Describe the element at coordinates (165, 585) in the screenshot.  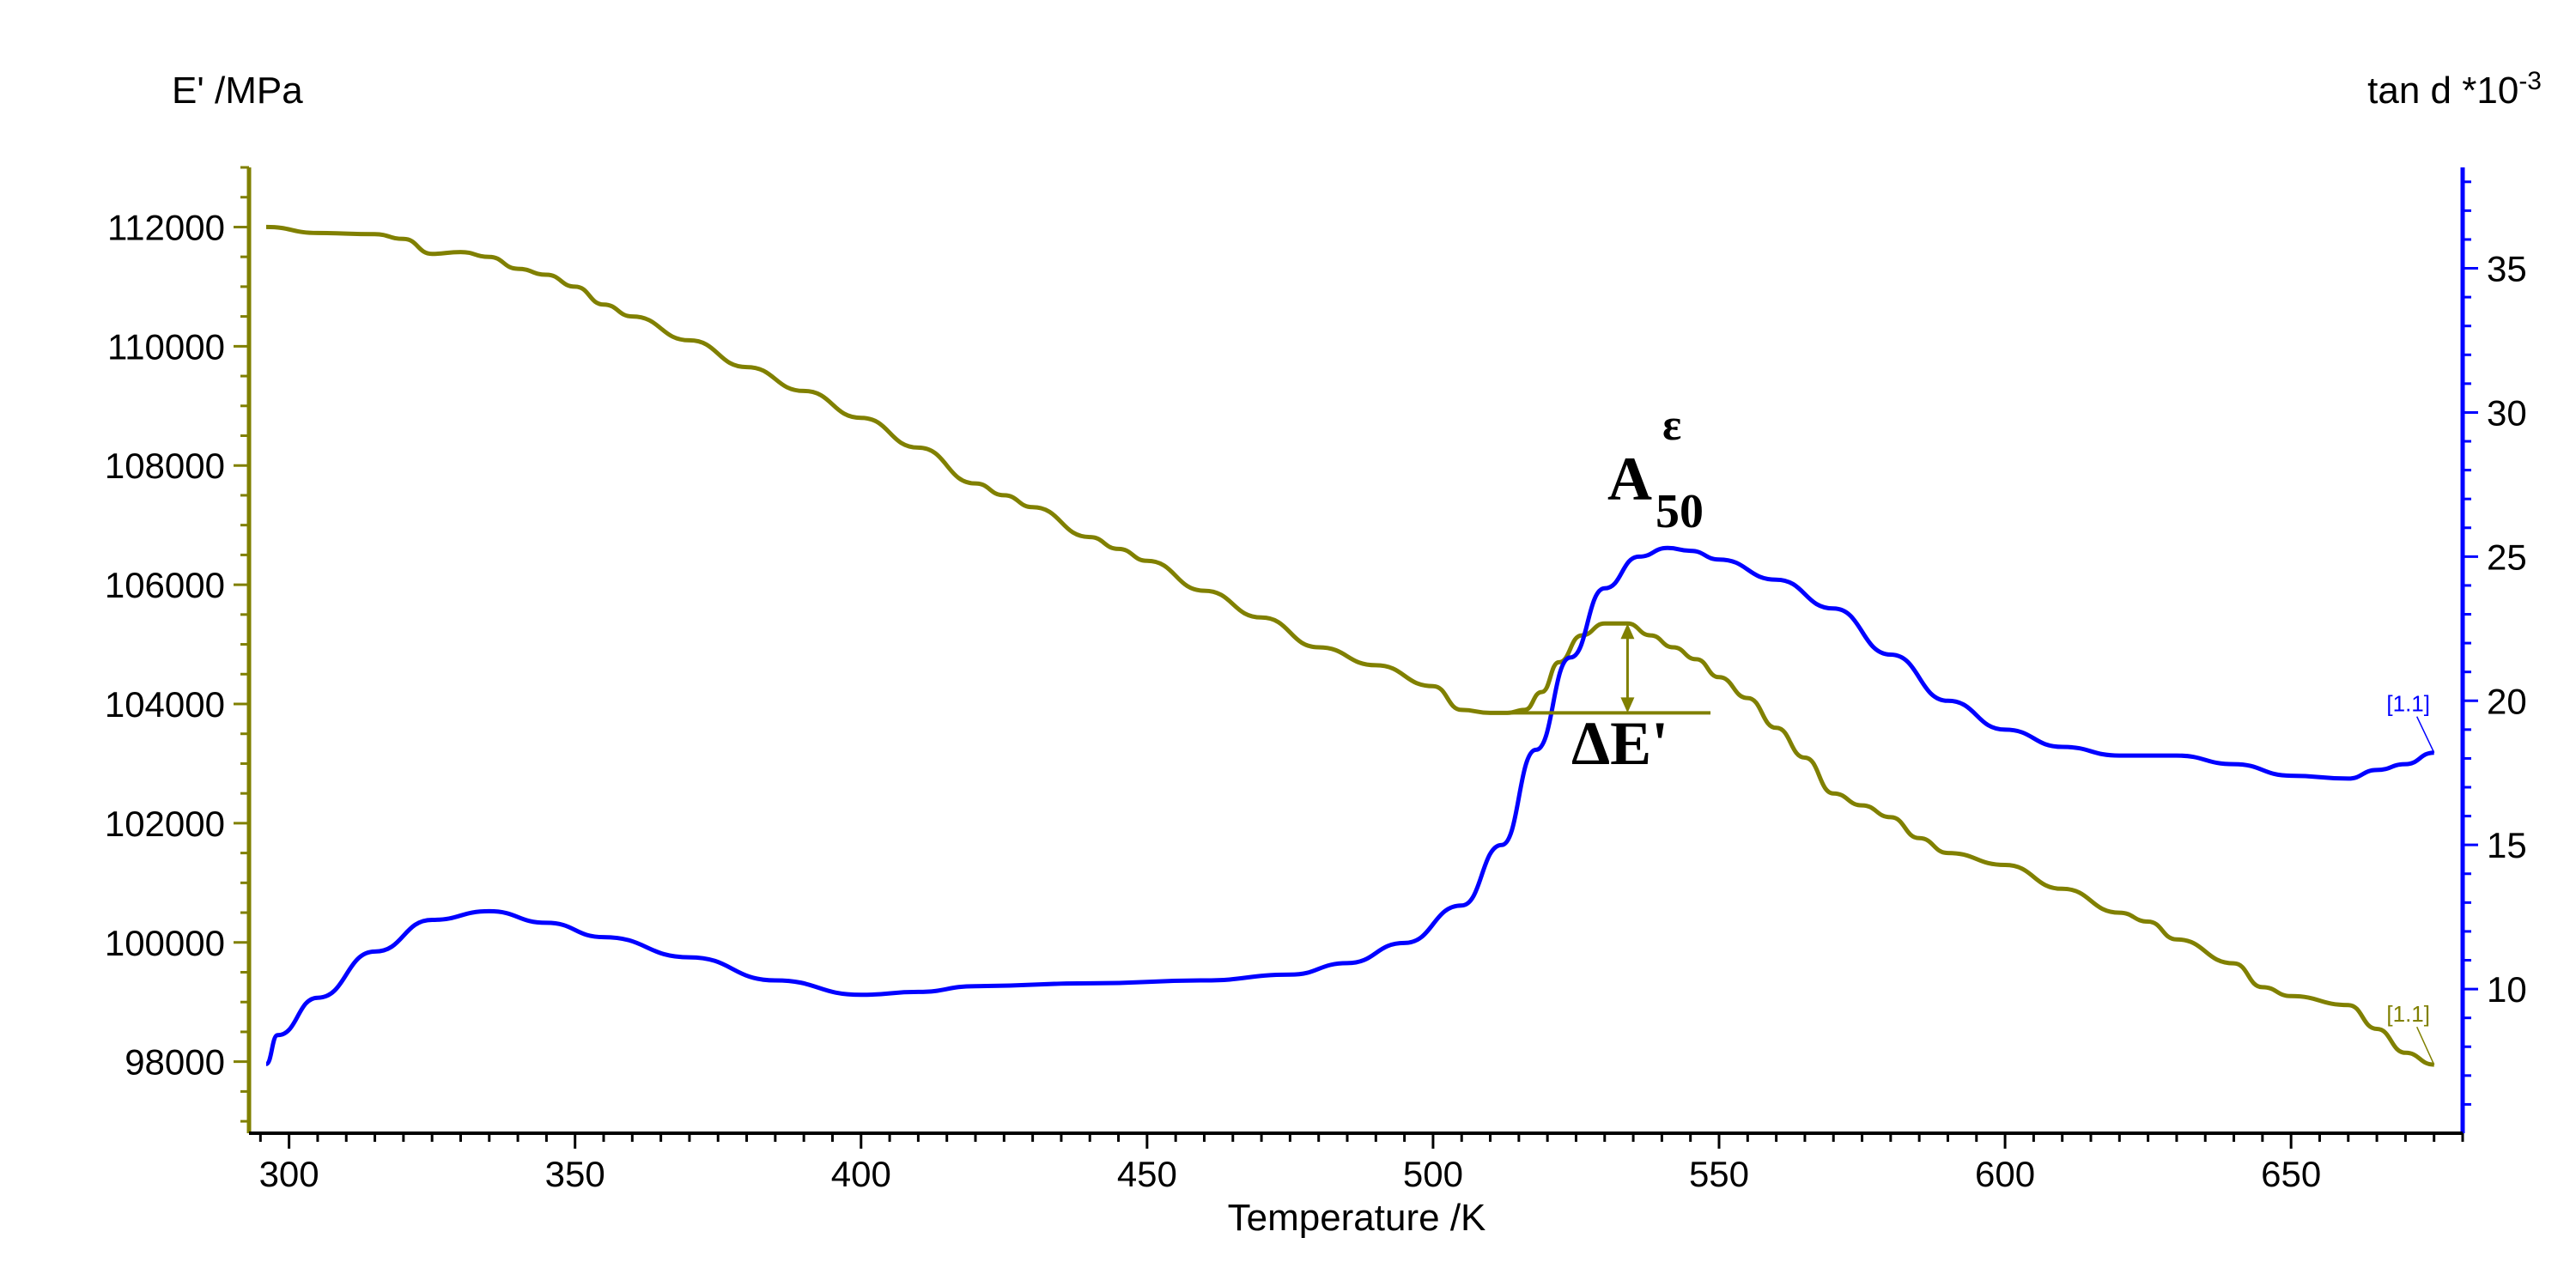
I see `y-left-tick-label: 106000` at that location.